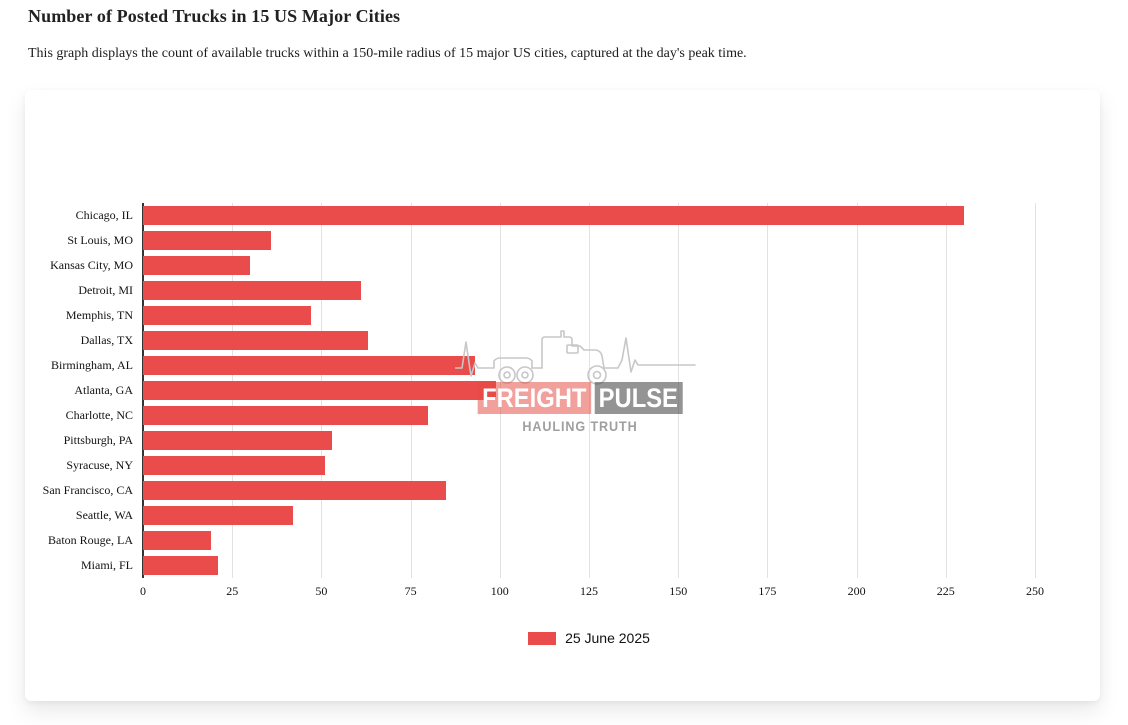 The height and width of the screenshot is (725, 1128). Describe the element at coordinates (99, 315) in the screenshot. I see `category-label: Memphis, TN` at that location.